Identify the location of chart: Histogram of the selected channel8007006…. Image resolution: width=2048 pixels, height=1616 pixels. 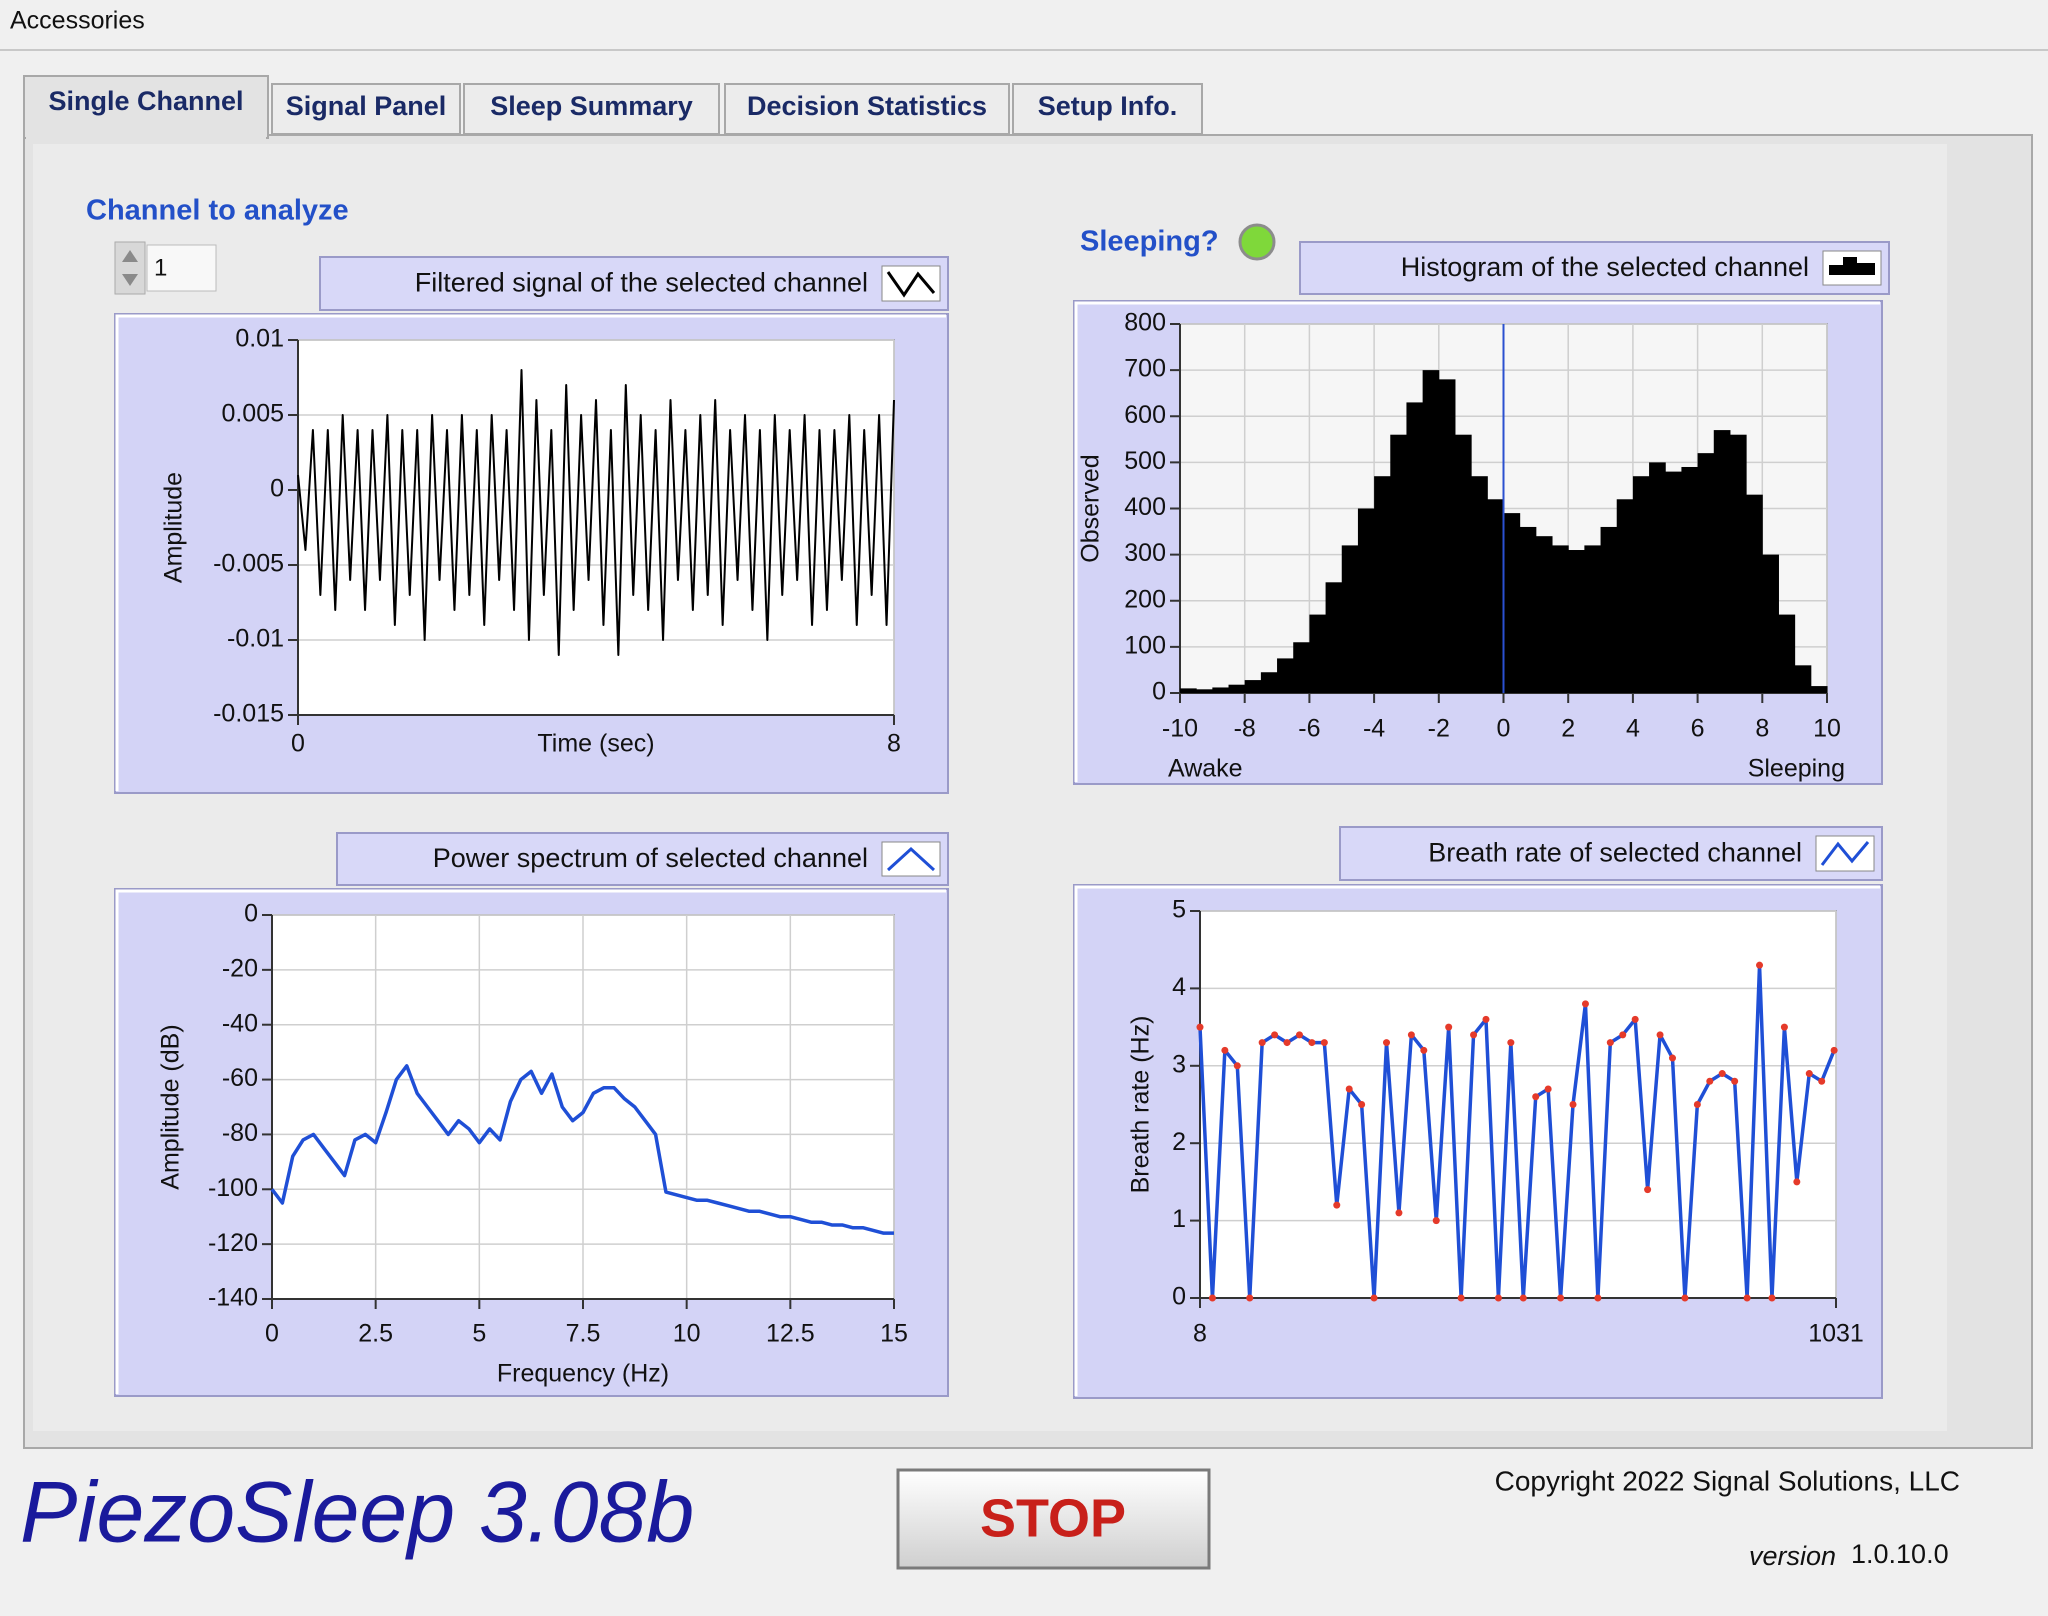
(1481, 513).